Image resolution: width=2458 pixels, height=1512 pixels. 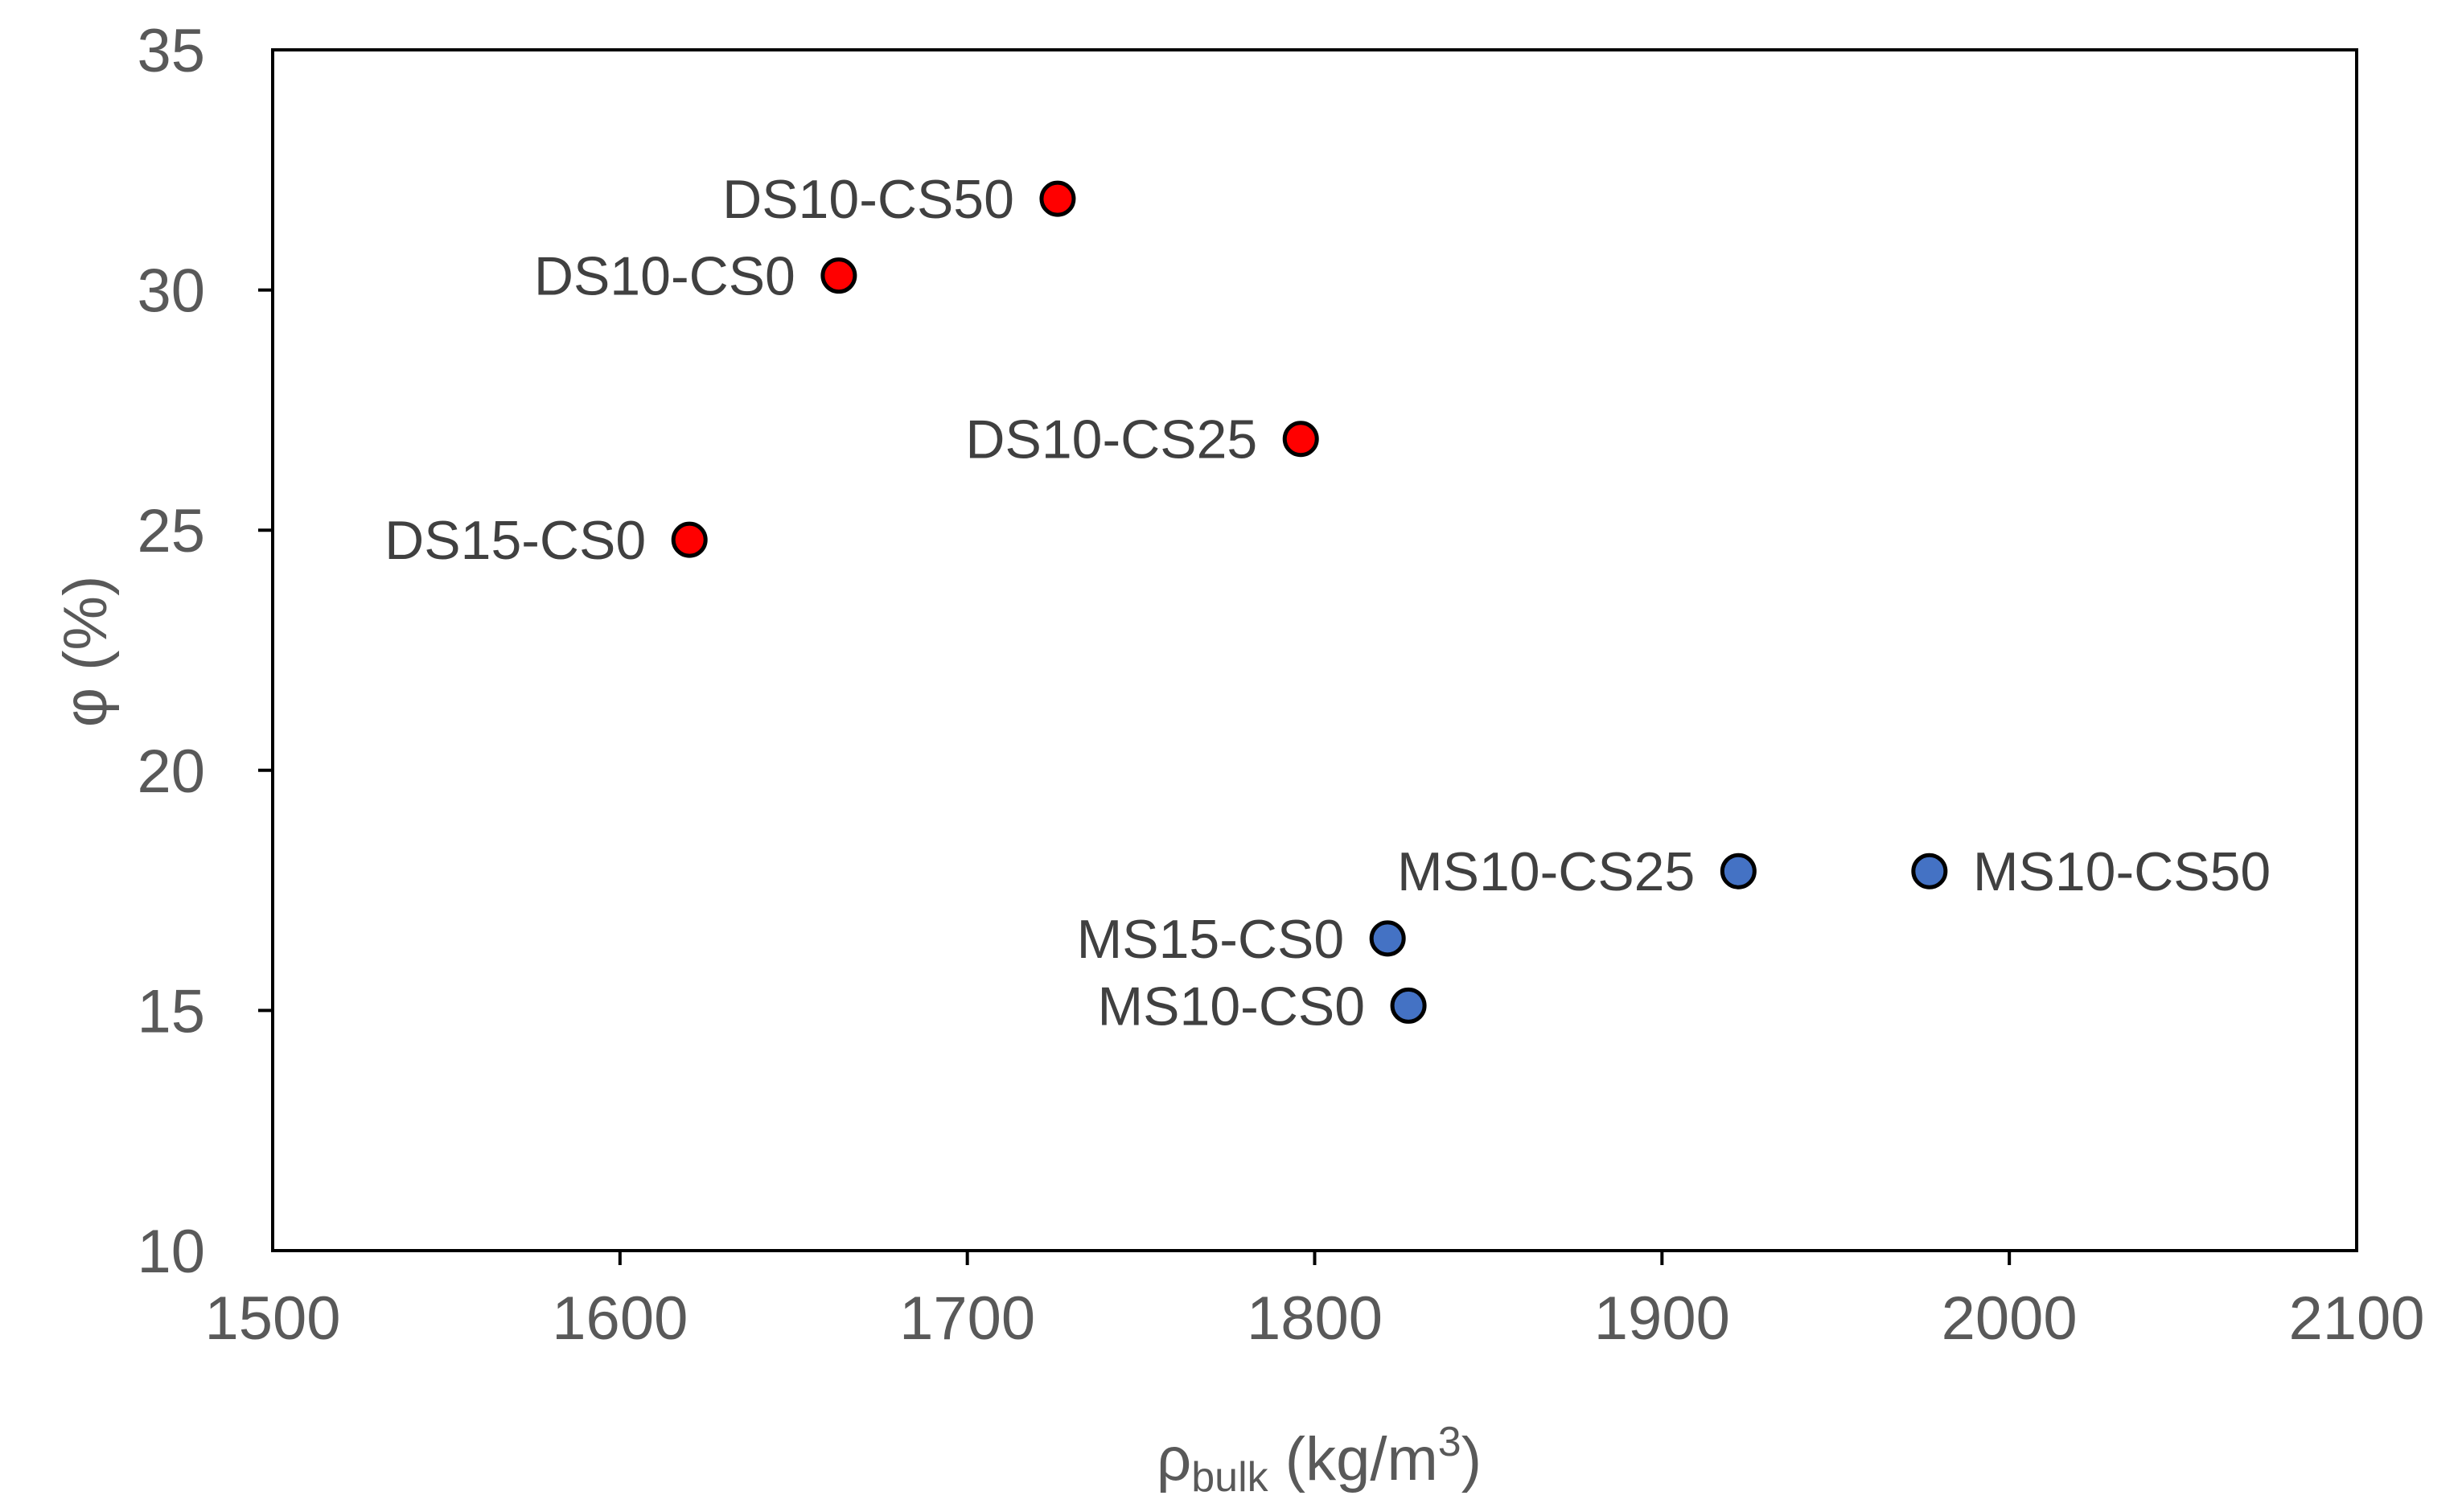 What do you see at coordinates (1232, 1007) in the screenshot?
I see `data-label-ms10-cs0: MS10-CS0` at bounding box center [1232, 1007].